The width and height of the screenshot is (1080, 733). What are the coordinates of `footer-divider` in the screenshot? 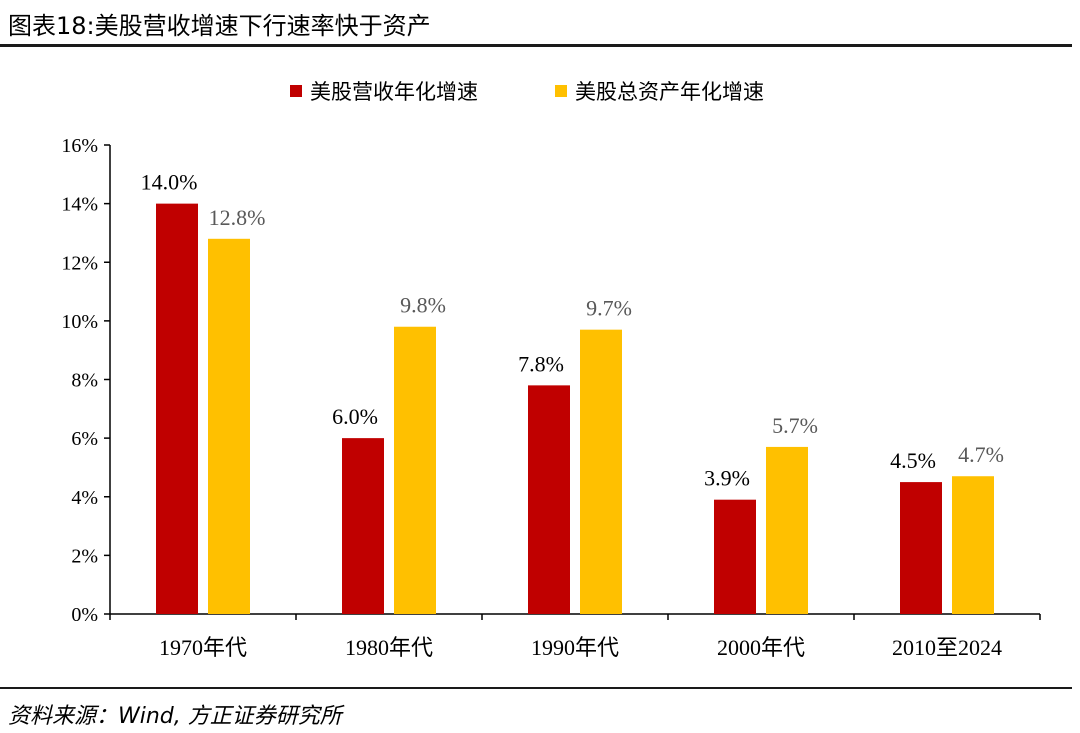 It's located at (536, 688).